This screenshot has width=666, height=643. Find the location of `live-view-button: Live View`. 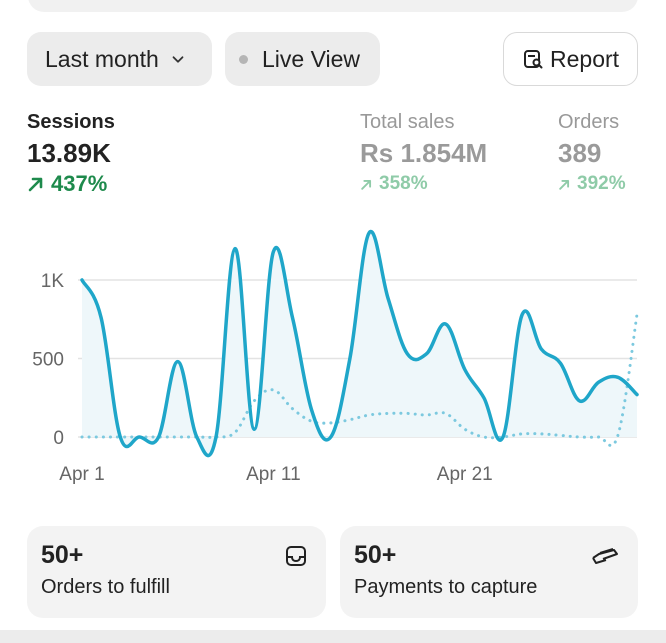

live-view-button: Live View is located at coordinates (302, 59).